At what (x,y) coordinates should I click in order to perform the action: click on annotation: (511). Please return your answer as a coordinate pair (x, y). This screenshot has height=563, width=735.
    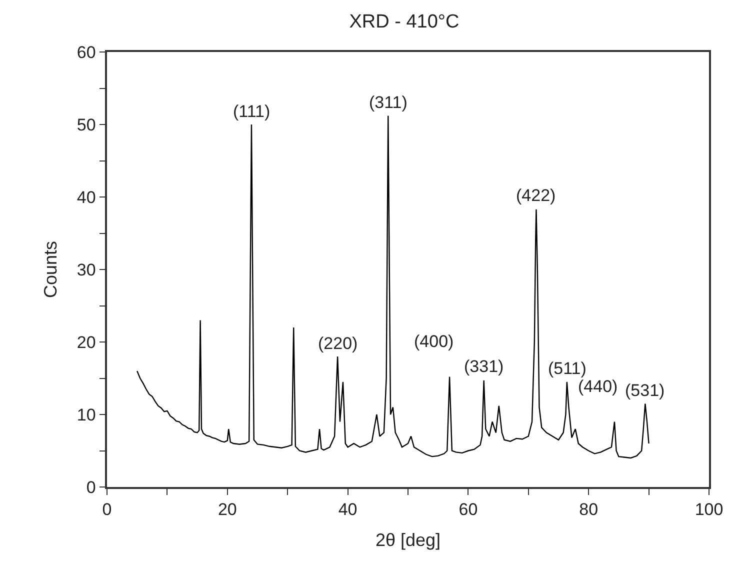
    Looking at the image, I should click on (567, 368).